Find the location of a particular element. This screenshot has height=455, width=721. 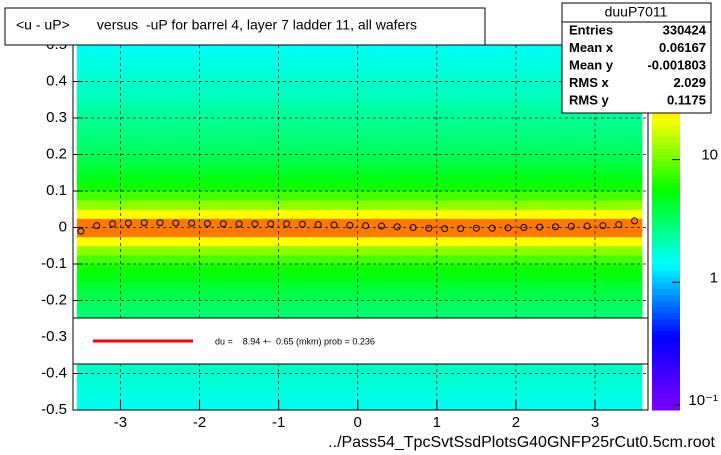

stats-value: 2.029 is located at coordinates (689, 82).